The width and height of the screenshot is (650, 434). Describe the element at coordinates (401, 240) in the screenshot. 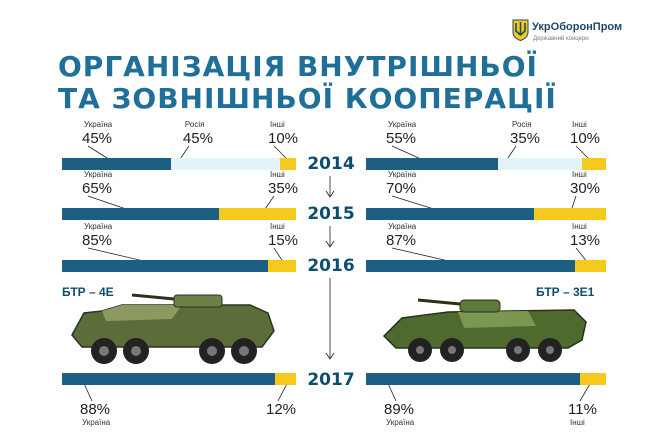

I see `segment-pct: 87%` at that location.